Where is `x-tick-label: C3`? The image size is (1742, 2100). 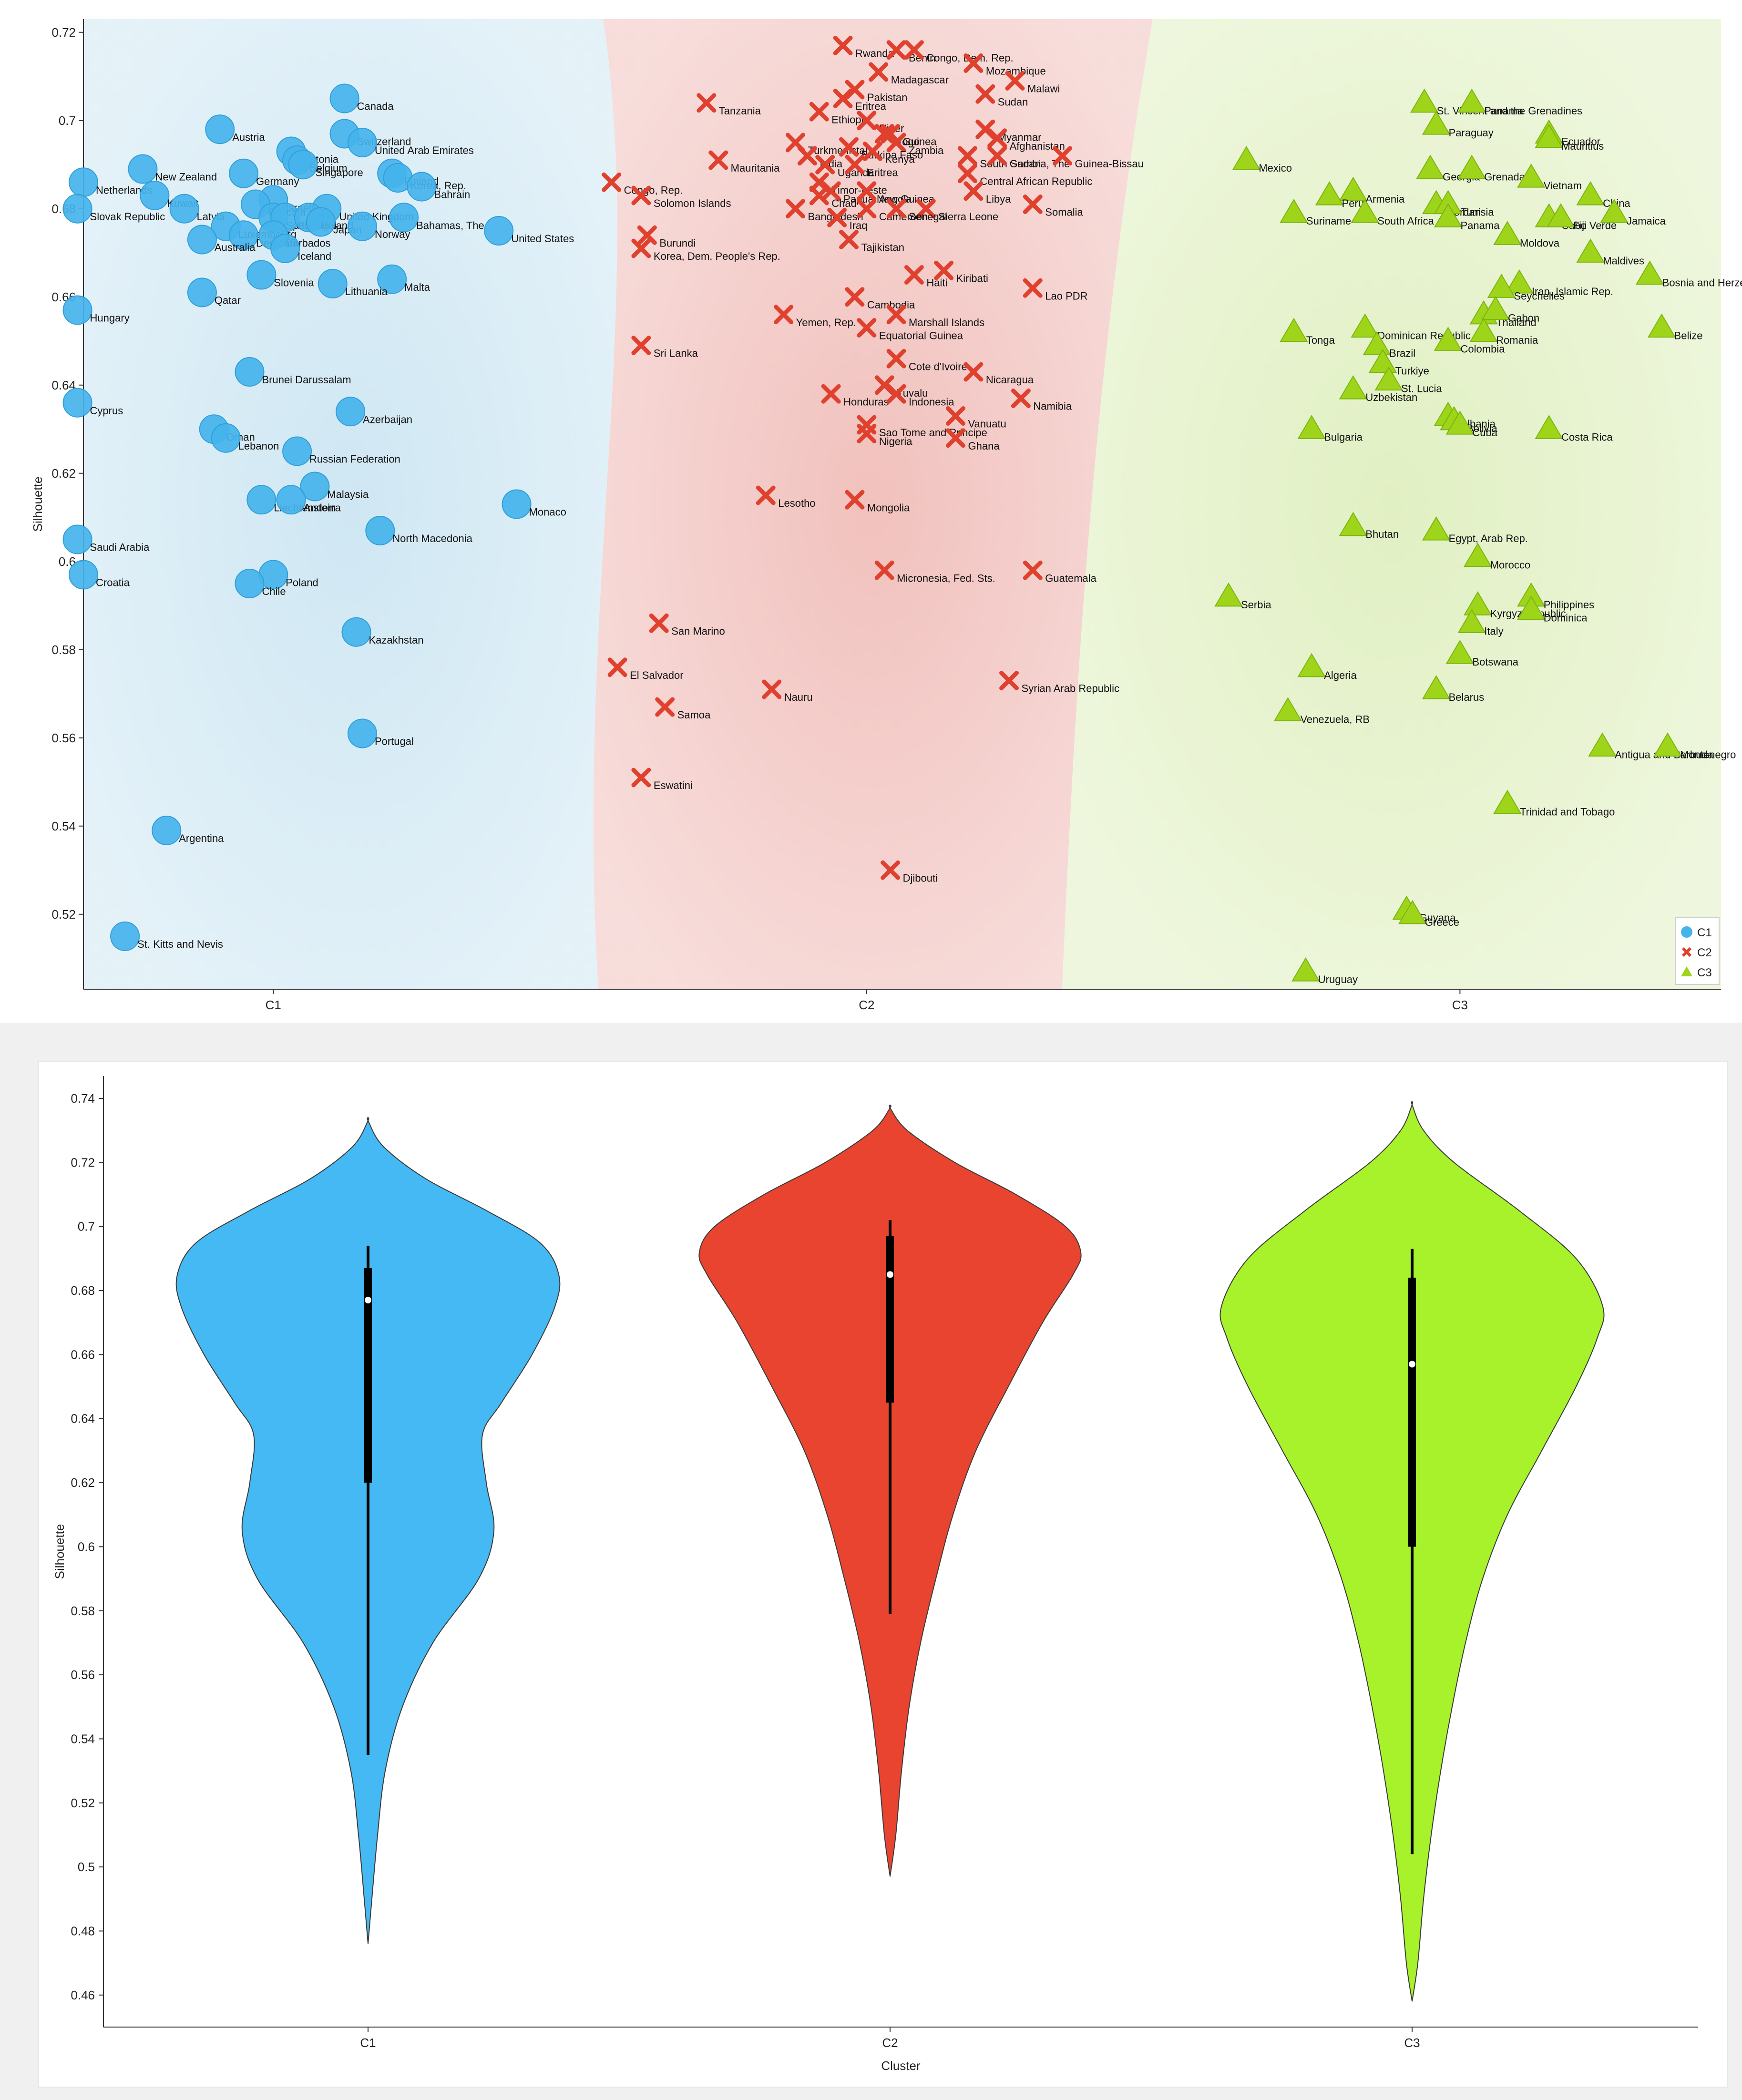 x-tick-label: C3 is located at coordinates (1460, 1005).